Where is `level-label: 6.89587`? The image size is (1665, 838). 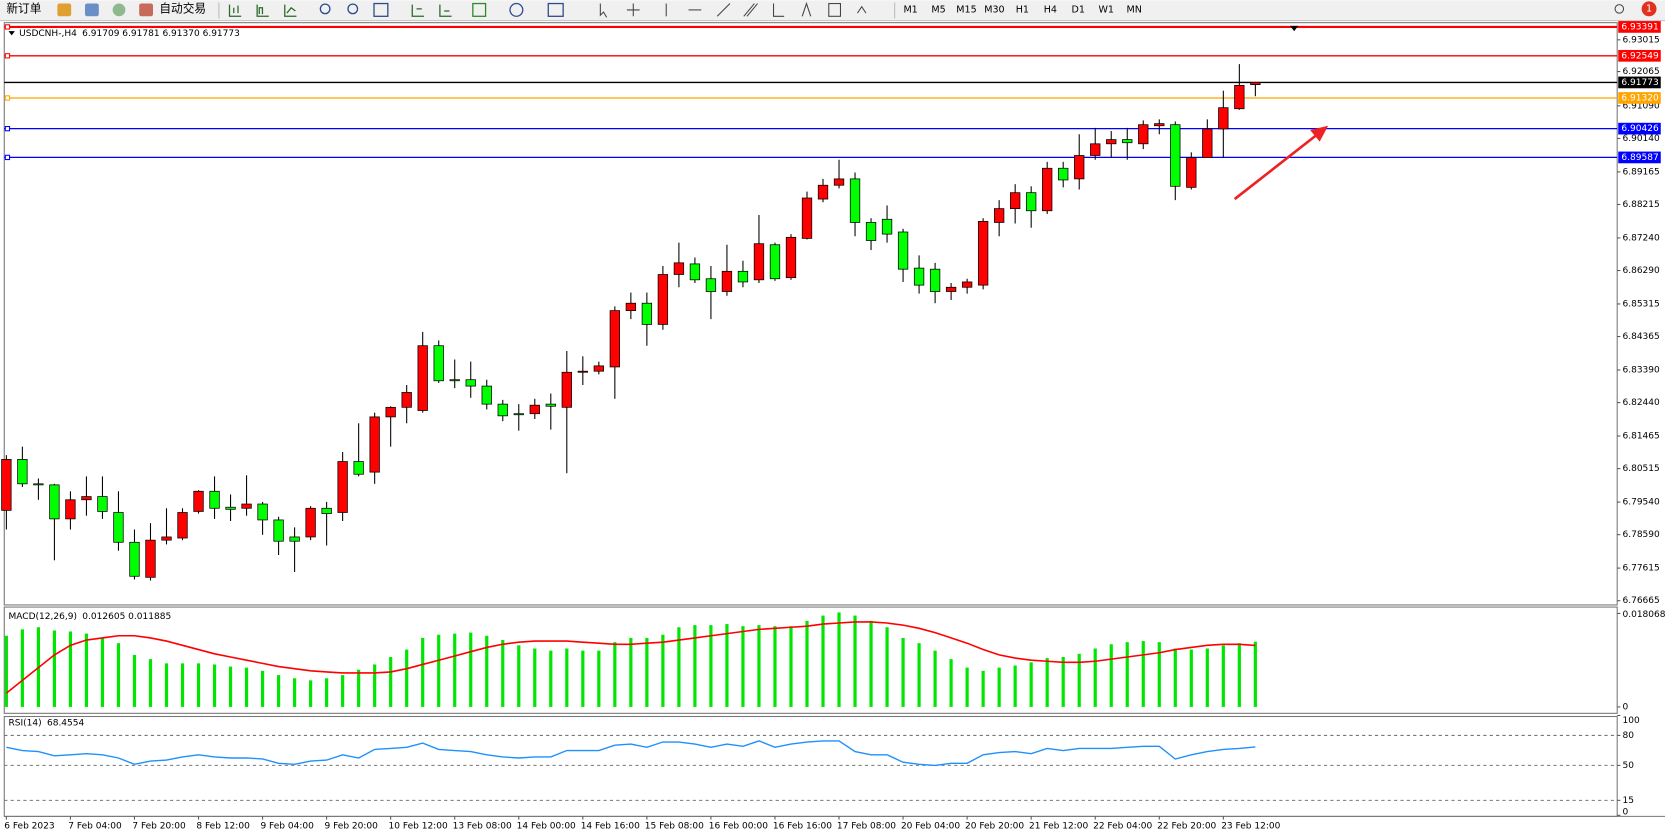 level-label: 6.89587 is located at coordinates (1639, 158).